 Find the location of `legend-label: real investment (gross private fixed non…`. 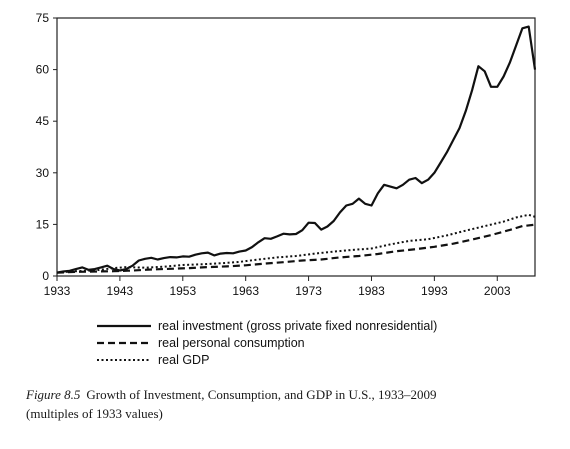

legend-label: real investment (gross private fixed non… is located at coordinates (297, 326).